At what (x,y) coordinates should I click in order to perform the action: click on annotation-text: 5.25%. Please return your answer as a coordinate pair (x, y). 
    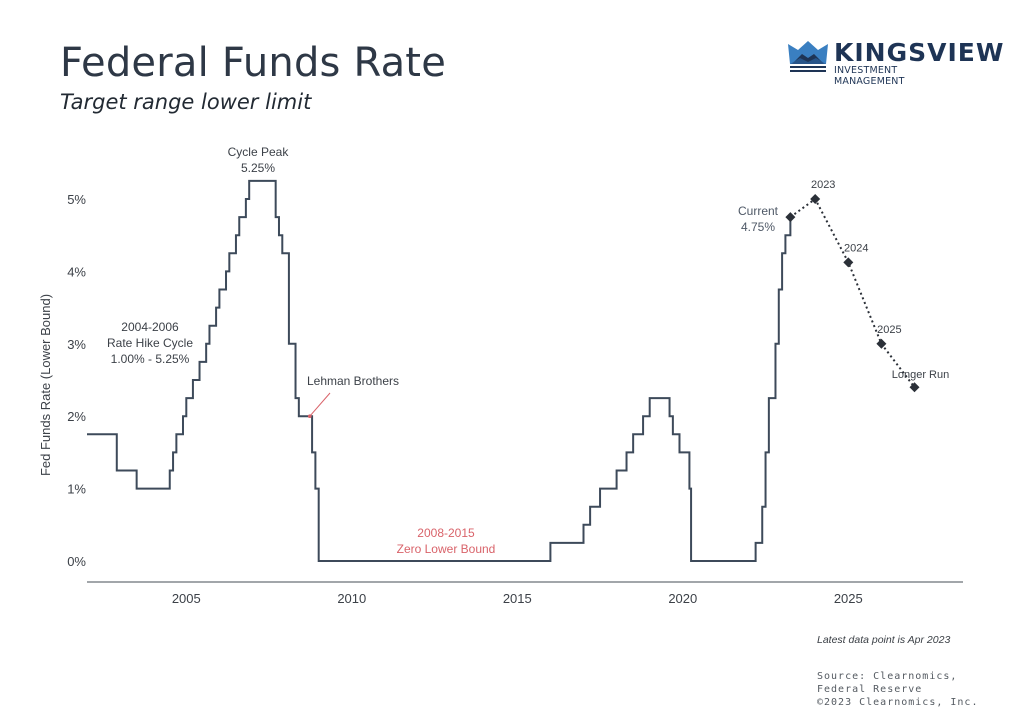
    Looking at the image, I should click on (258, 168).